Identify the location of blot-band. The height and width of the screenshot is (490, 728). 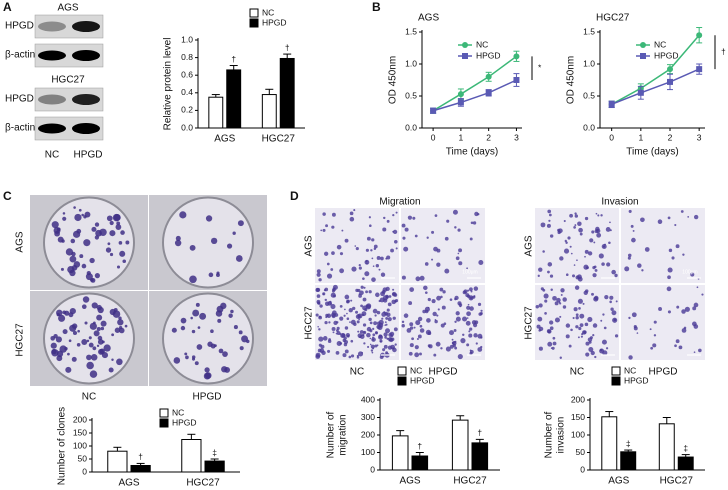
(86, 55).